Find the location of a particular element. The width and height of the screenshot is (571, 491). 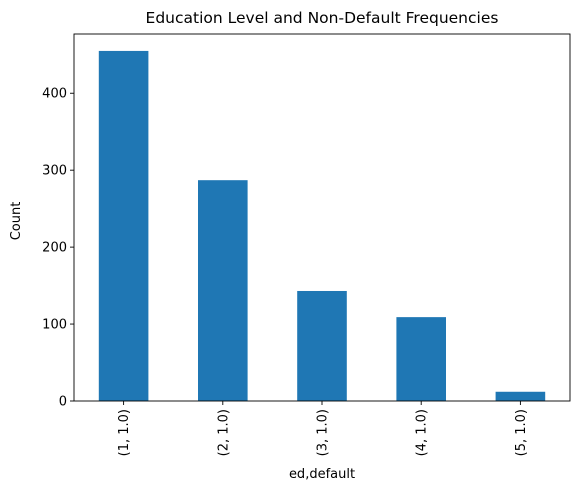

y-tick-label-100: 100 is located at coordinates (54, 325).